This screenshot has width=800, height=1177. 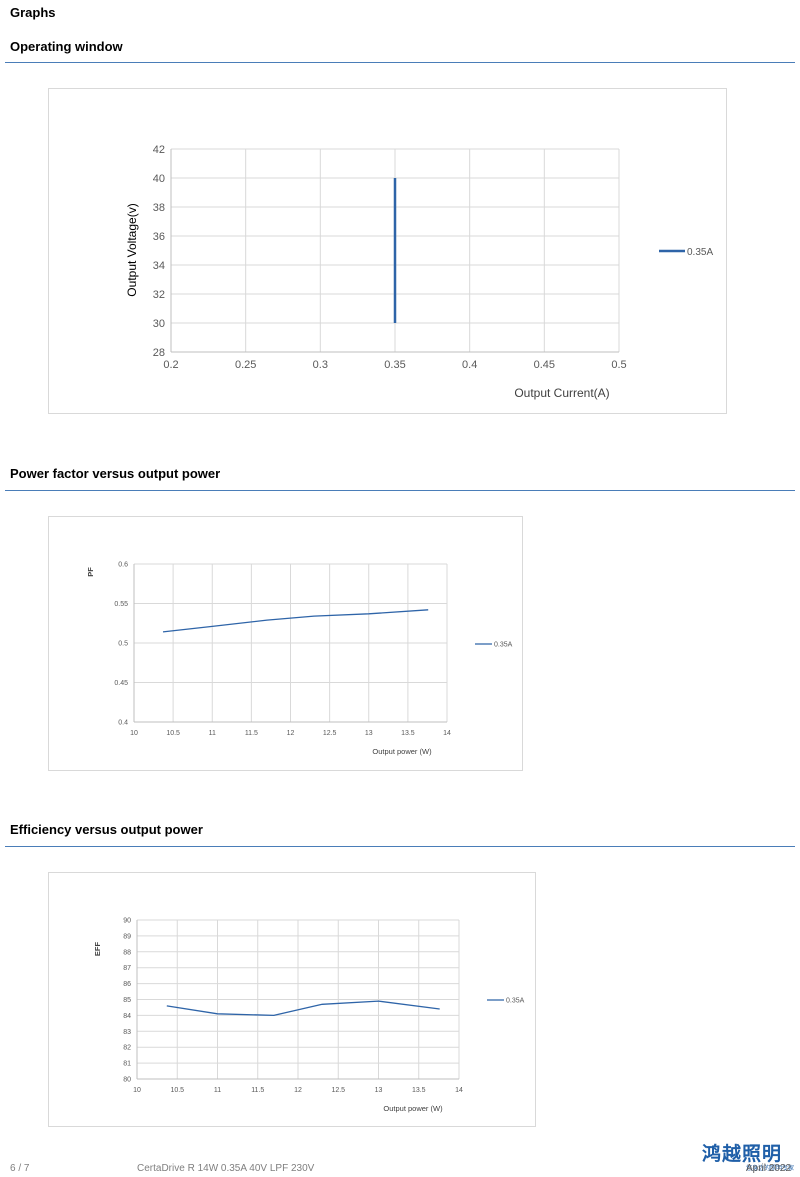 What do you see at coordinates (469, 365) in the screenshot?
I see `x-tick-label: 0.4` at bounding box center [469, 365].